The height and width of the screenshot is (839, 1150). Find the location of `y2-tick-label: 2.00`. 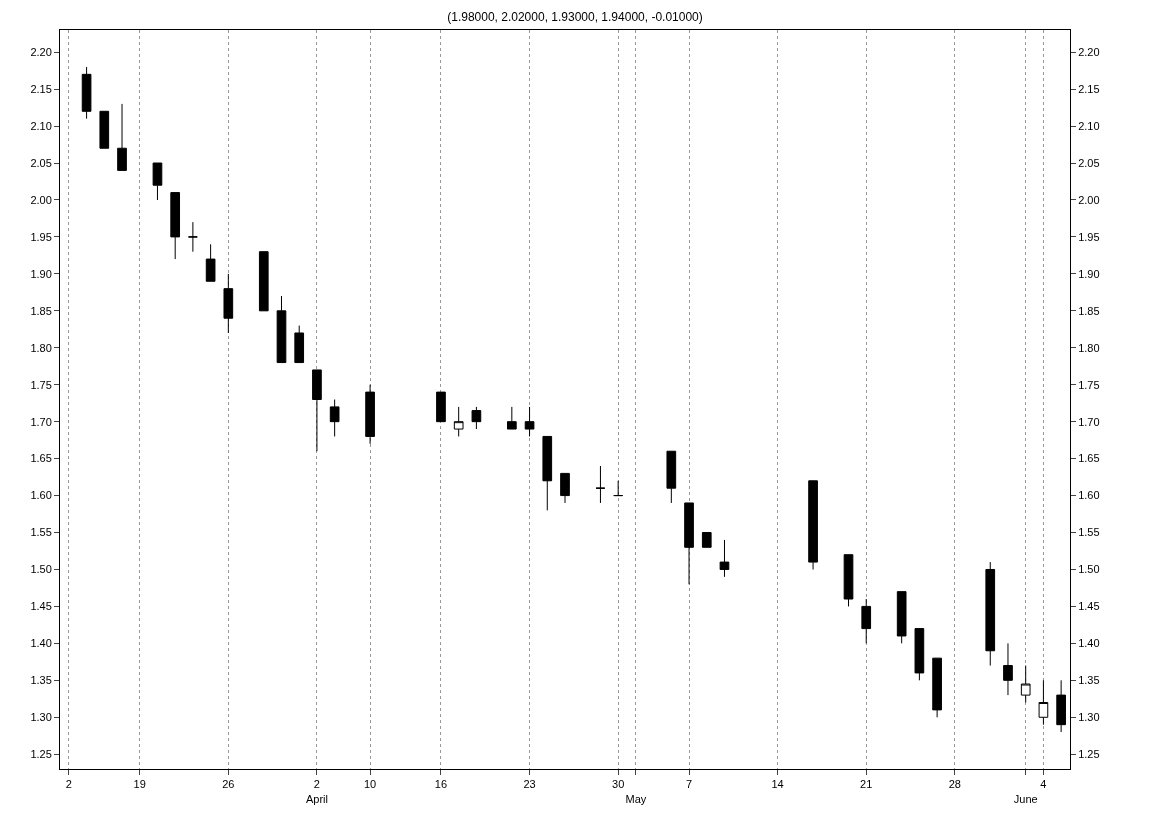

y2-tick-label: 2.00 is located at coordinates (1089, 199).